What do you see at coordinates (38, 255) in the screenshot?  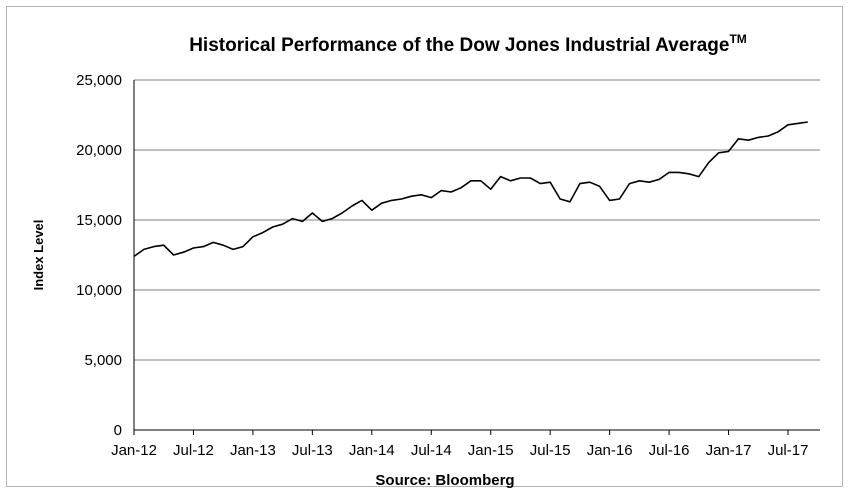 I see `y-axis-title: Index Level` at bounding box center [38, 255].